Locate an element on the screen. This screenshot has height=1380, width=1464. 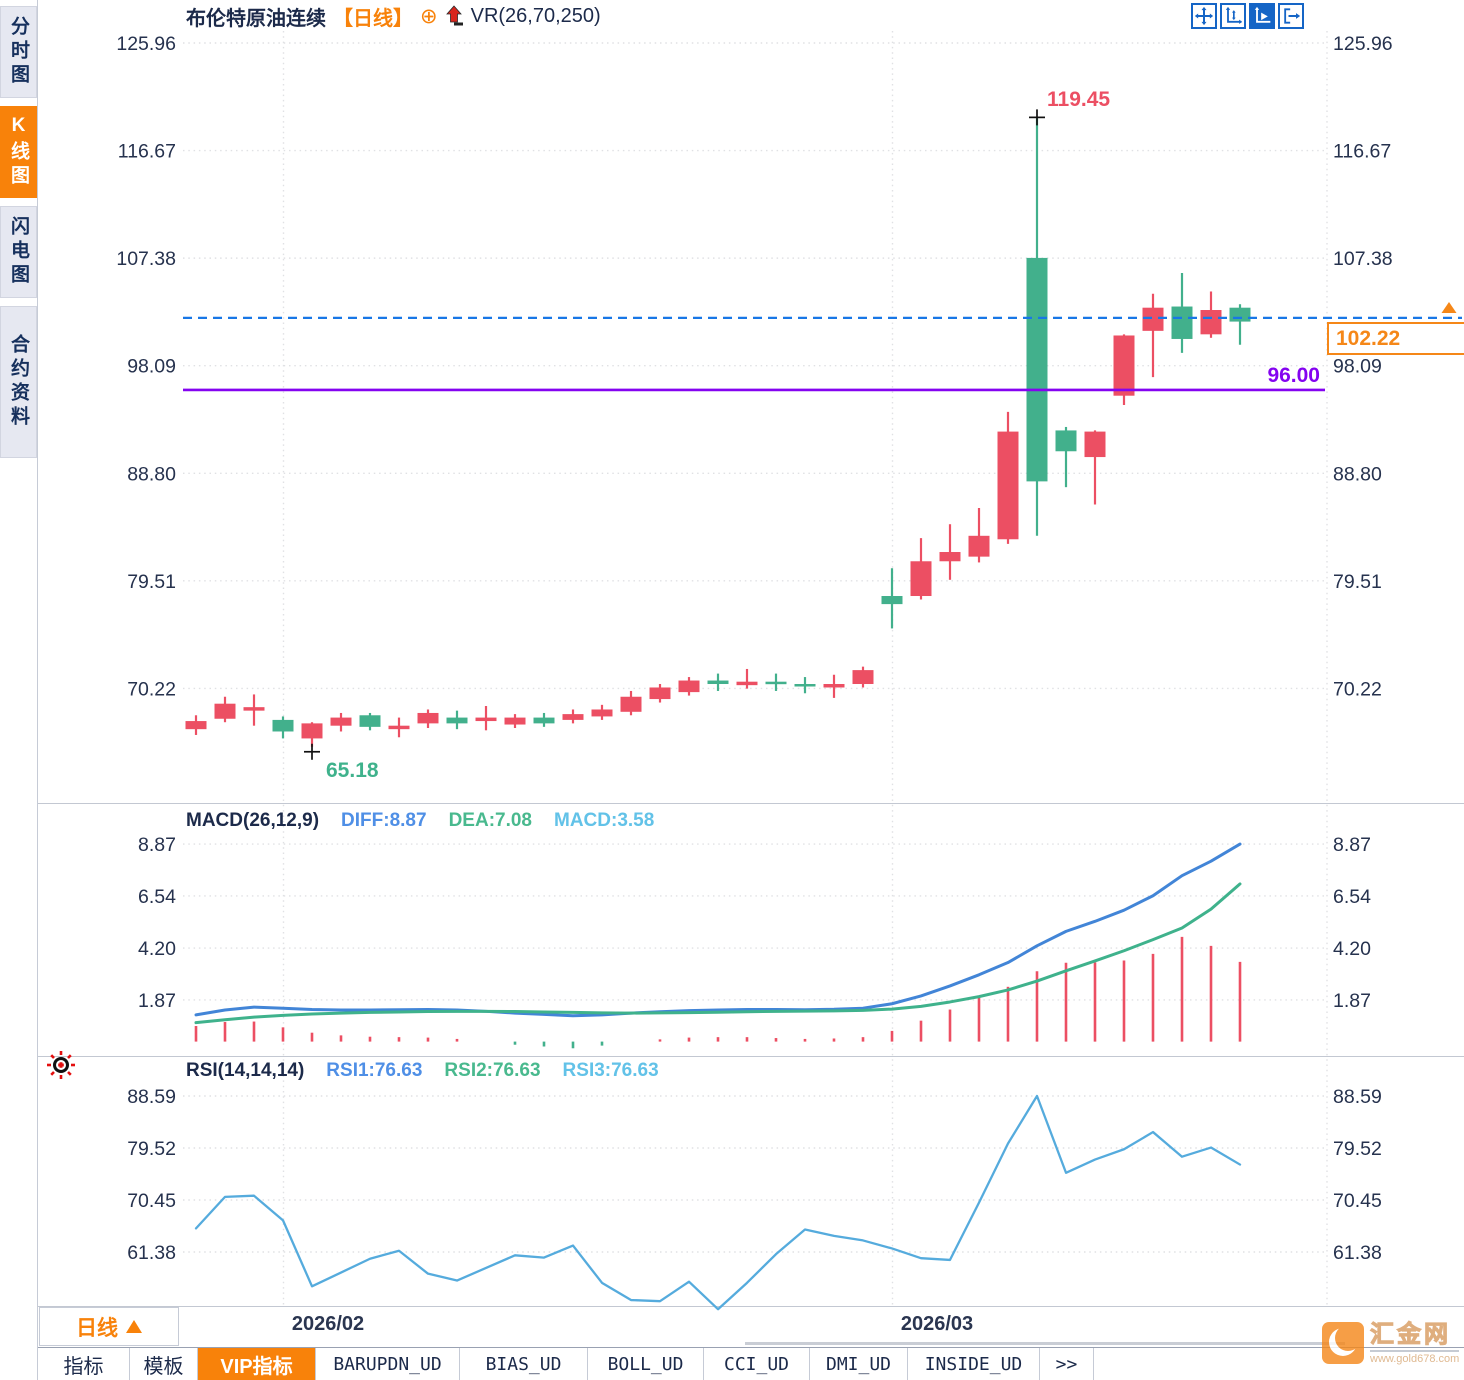
rsi3-value: RSI3:76.63 is located at coordinates (610, 1070).